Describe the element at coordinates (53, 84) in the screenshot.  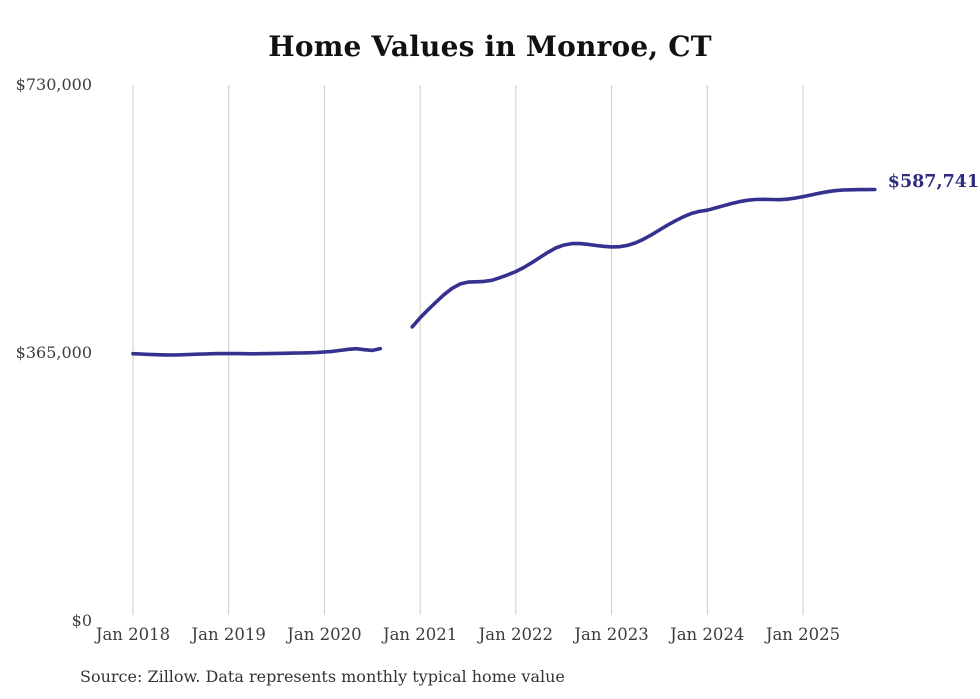
I see `y-axis-tick-label: $730,000` at that location.